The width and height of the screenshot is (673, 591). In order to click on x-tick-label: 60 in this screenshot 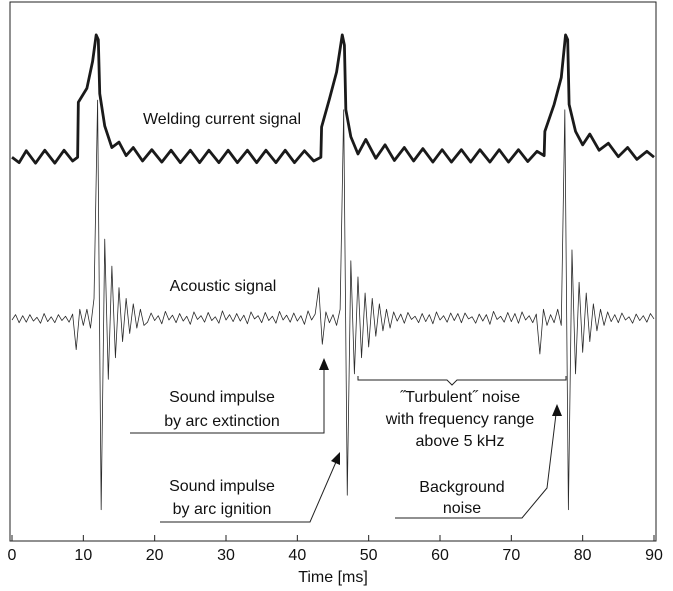, I will do `click(440, 555)`.